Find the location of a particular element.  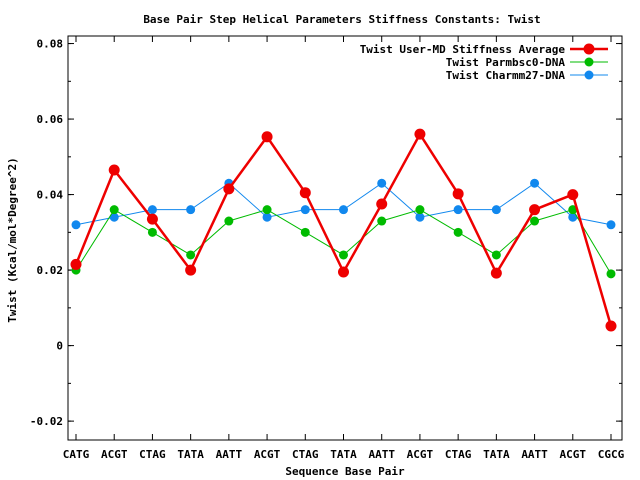

legend-label: Twist User-MD Stiffness Average is located at coordinates (463, 49).